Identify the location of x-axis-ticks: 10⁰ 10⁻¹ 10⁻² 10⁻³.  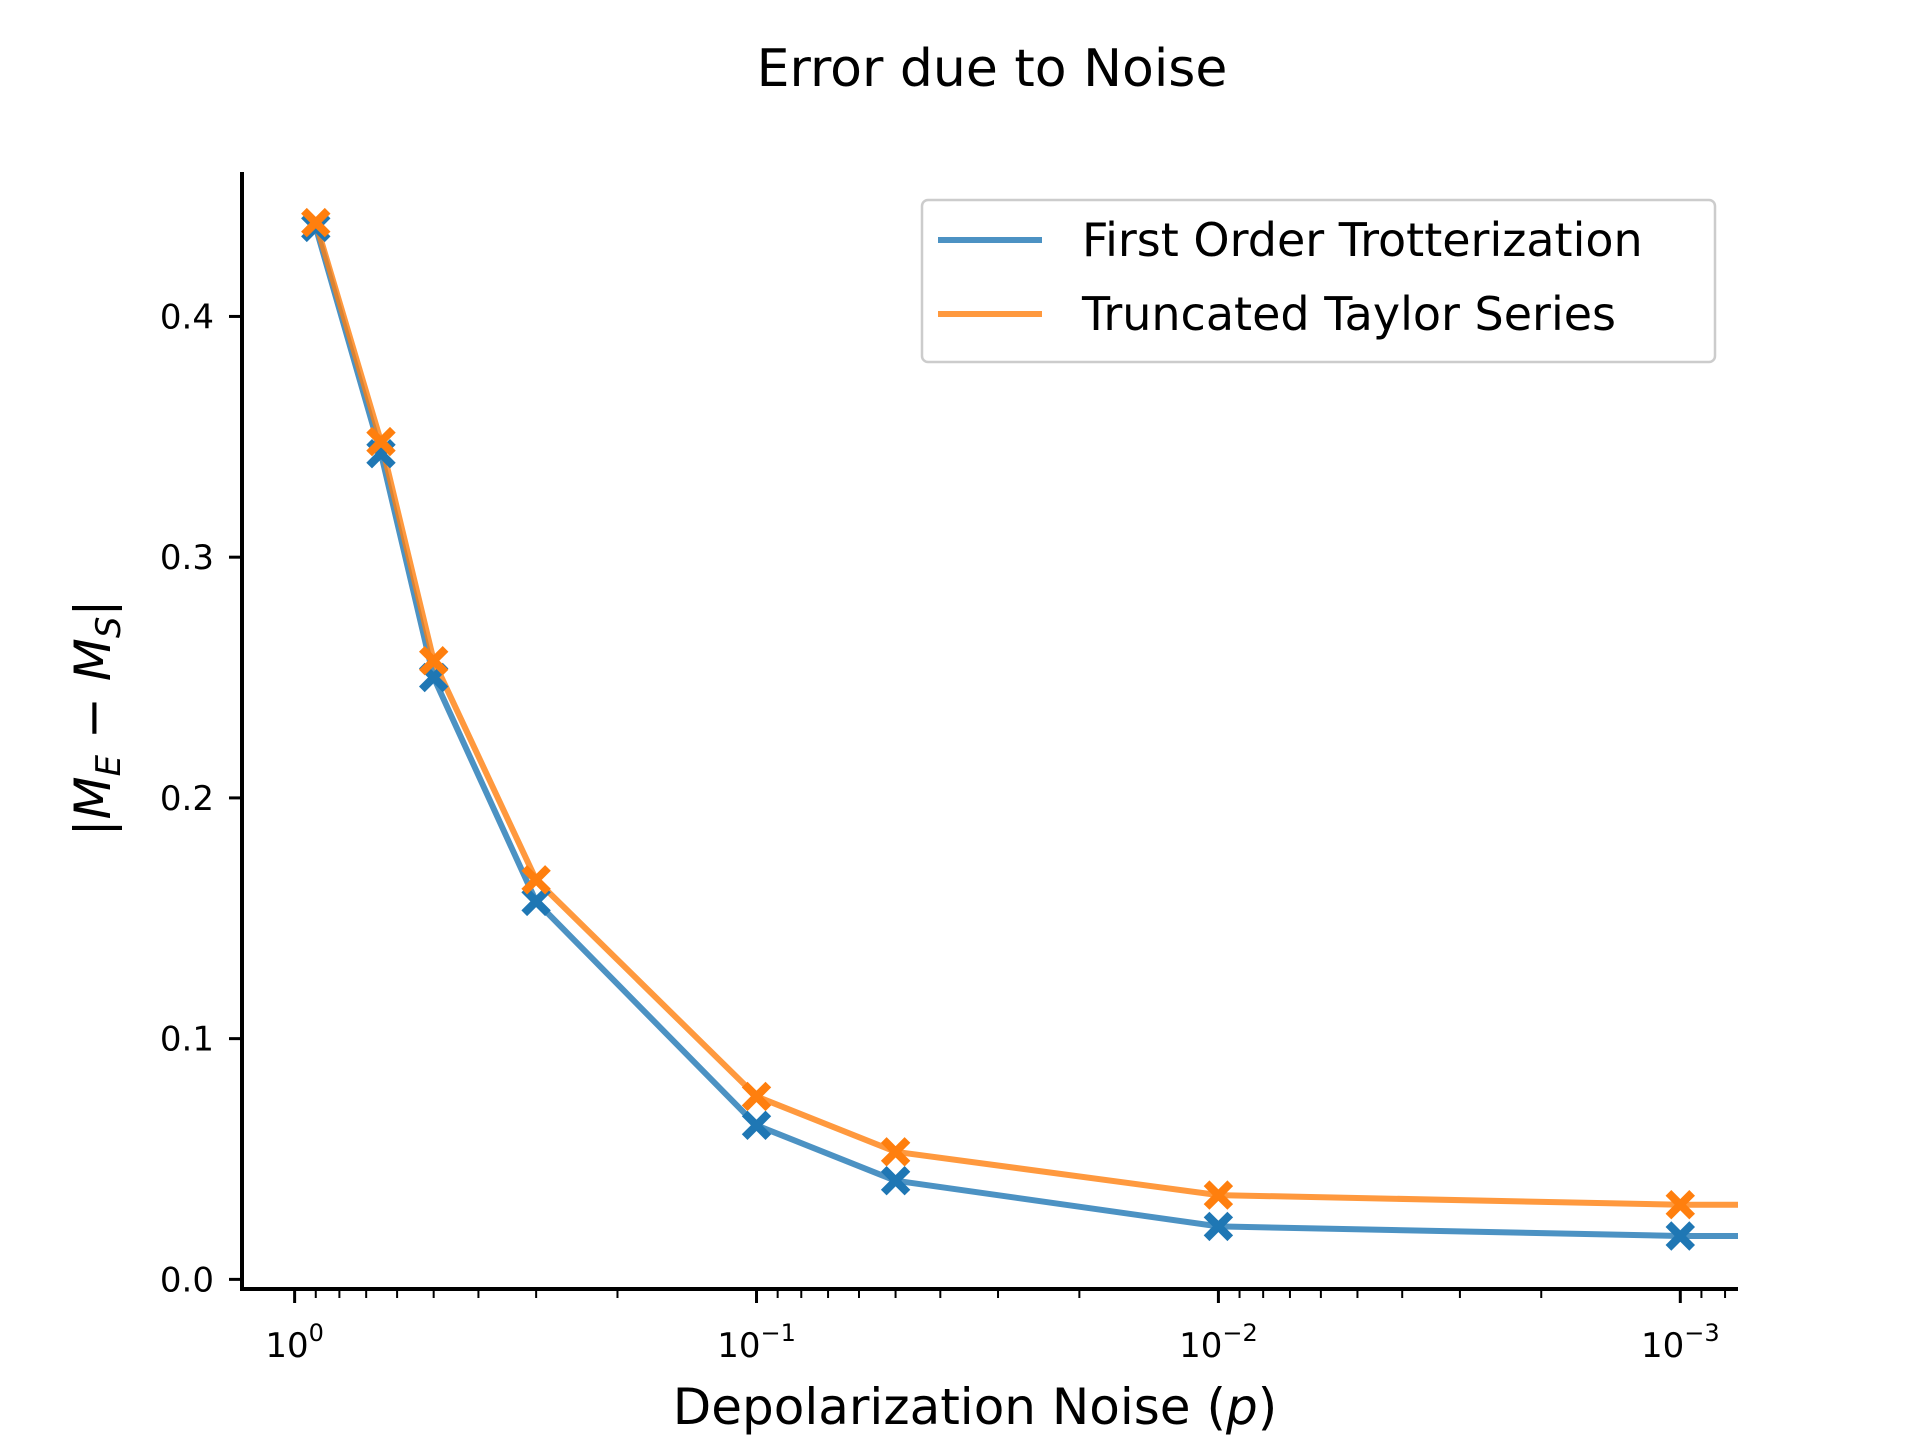
(996, 1327).